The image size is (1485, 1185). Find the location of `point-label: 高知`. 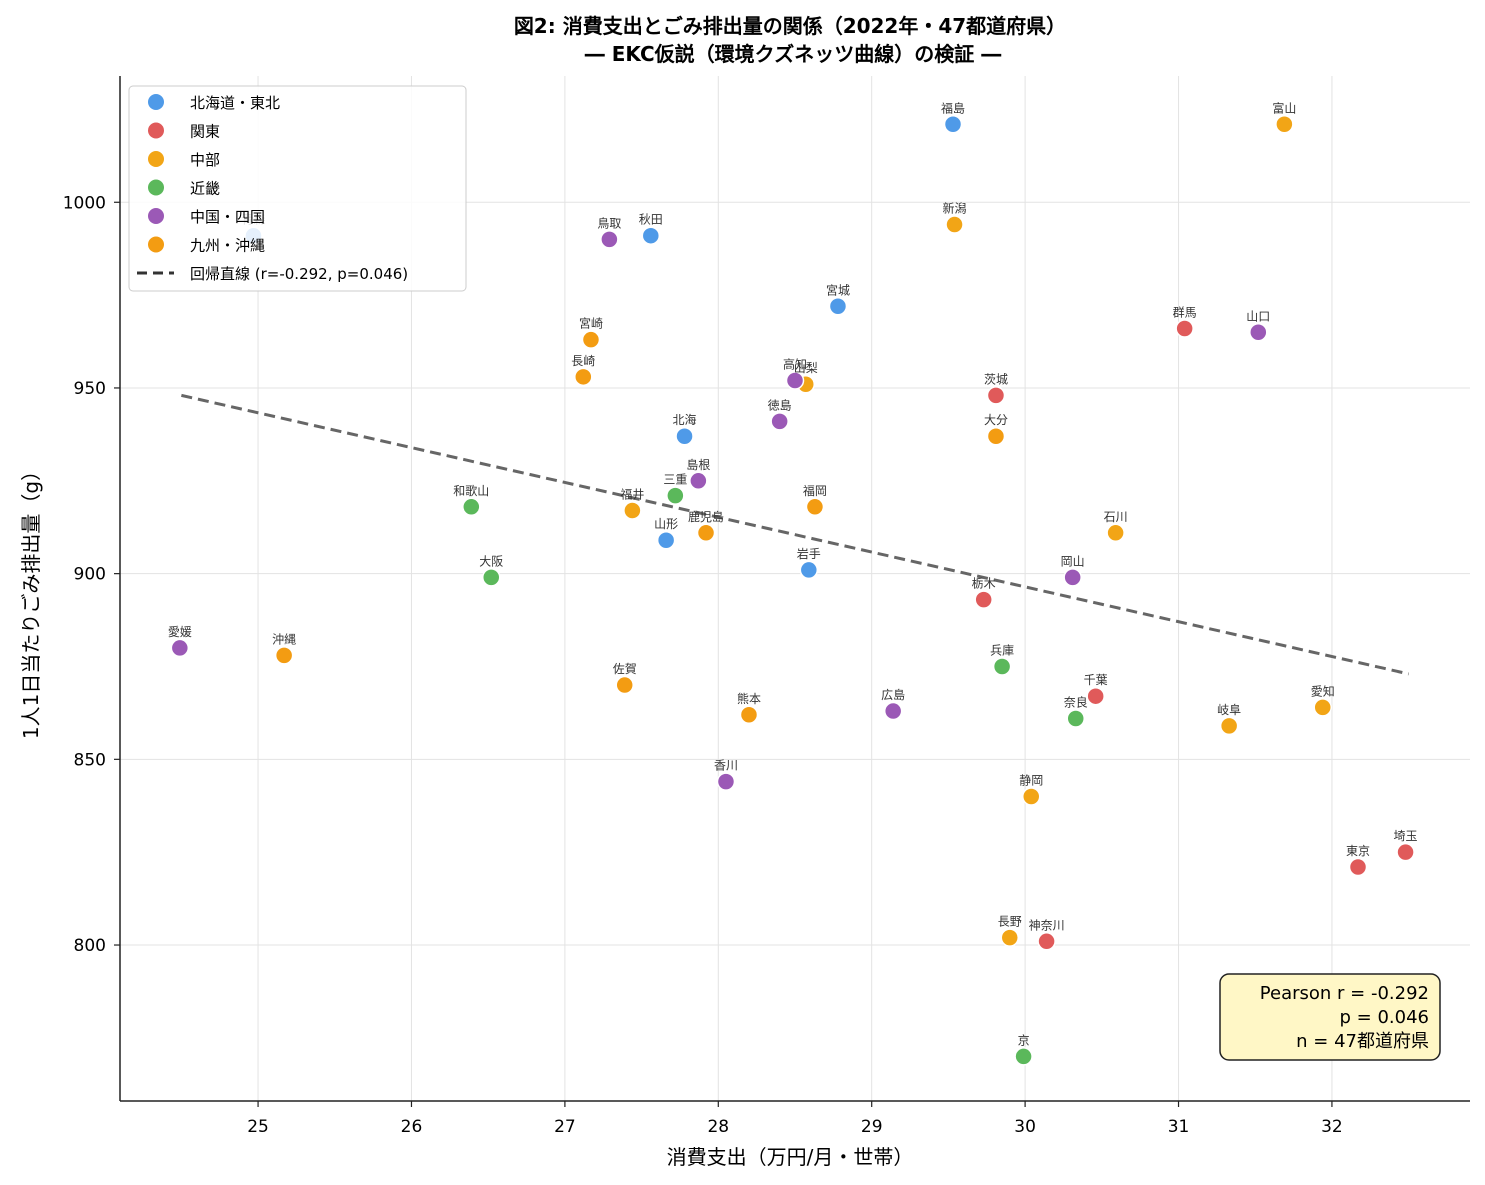

point-label: 高知 is located at coordinates (795, 364).